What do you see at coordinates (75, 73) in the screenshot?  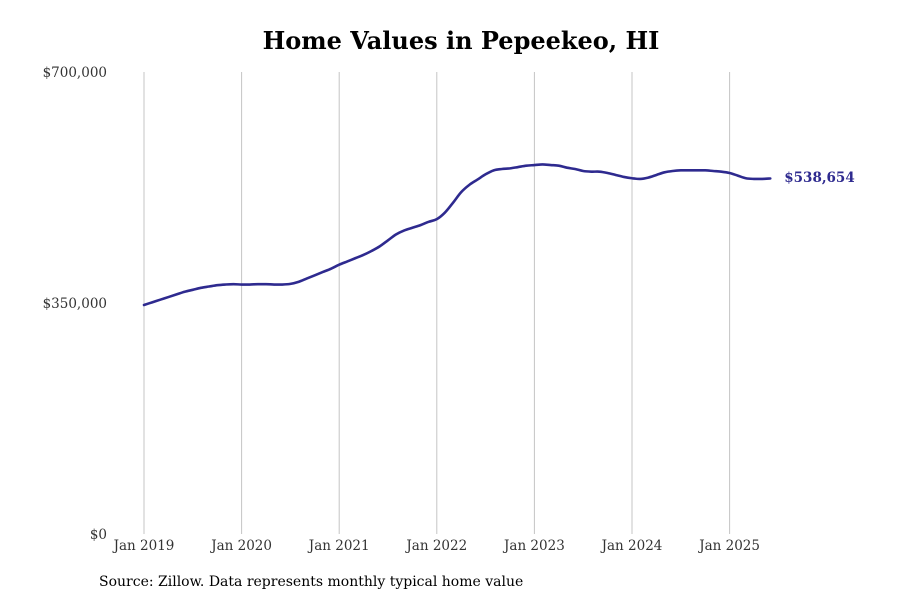 I see `y-tick-label-2: $700,000` at bounding box center [75, 73].